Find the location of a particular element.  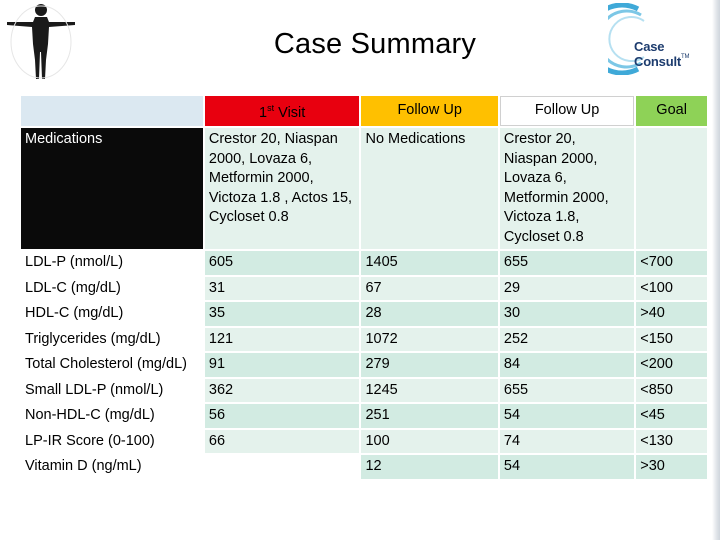

header-first-visit: 1st Visit is located at coordinates (282, 111).